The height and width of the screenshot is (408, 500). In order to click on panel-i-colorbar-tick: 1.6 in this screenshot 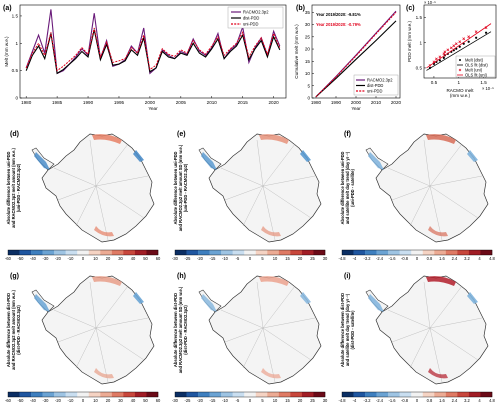, I will do `click(442, 400)`.